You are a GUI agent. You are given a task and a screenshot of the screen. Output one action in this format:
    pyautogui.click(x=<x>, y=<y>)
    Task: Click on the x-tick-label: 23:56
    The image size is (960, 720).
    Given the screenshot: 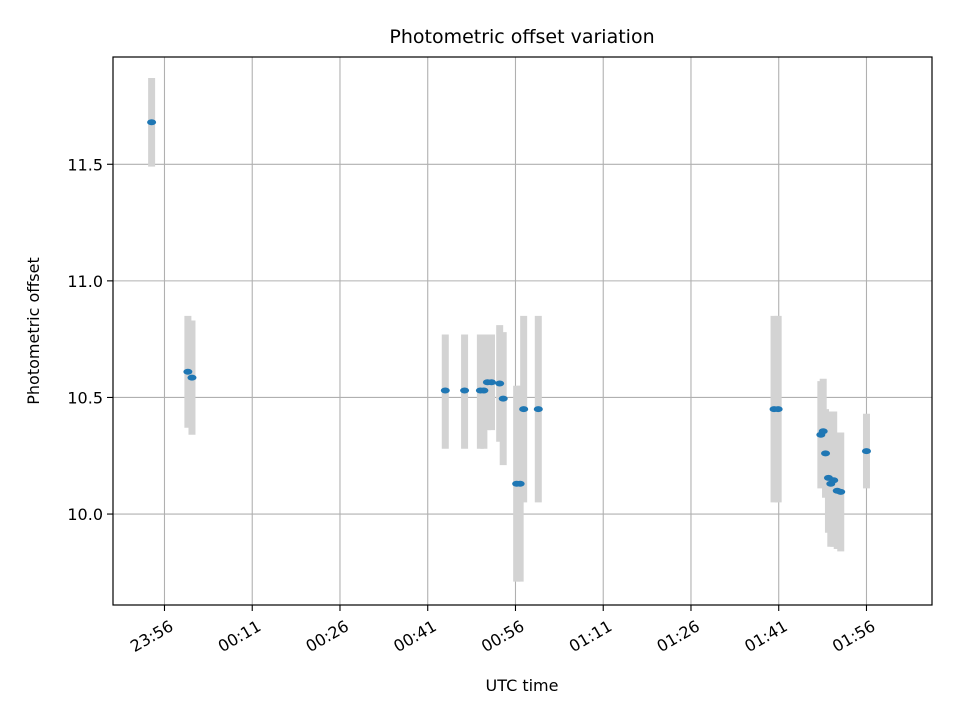 What is the action you would take?
    pyautogui.click(x=151, y=636)
    